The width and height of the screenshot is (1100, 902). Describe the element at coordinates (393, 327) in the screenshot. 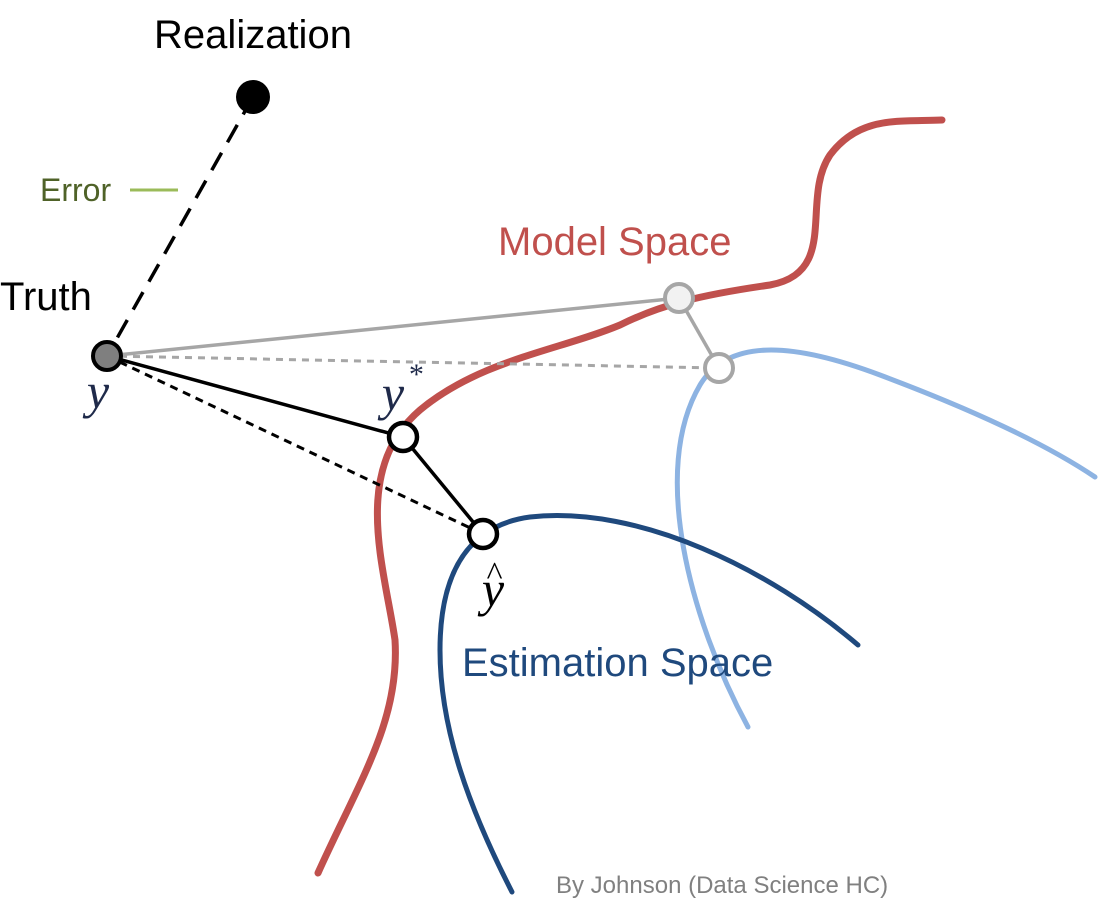

I see `truth-to-alt-model-line` at that location.